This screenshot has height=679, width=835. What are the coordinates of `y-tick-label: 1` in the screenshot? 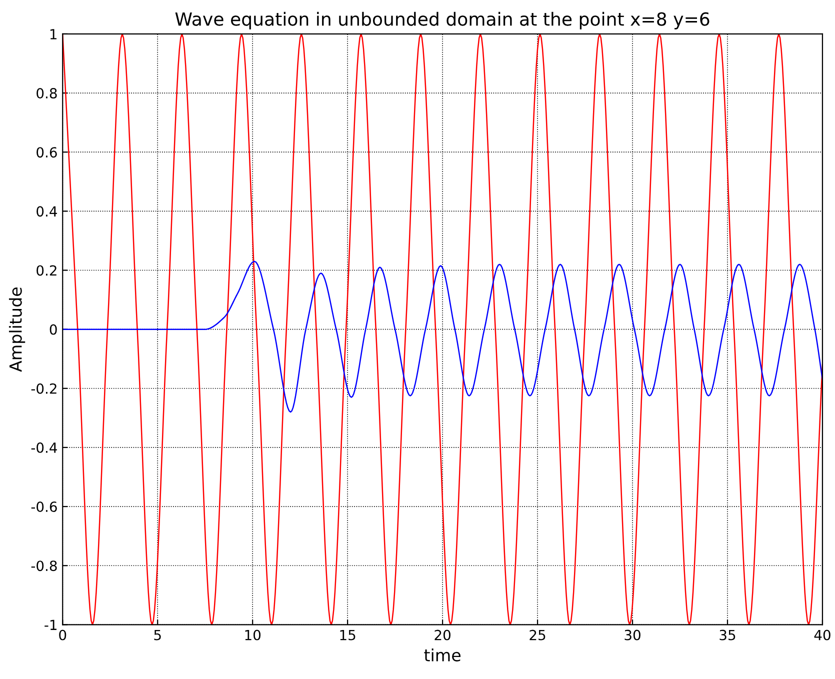 It's located at (53, 34).